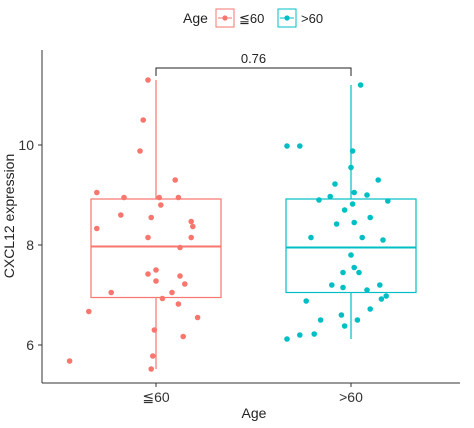 The width and height of the screenshot is (474, 428). I want to click on p-value-label: 0.76, so click(253, 58).